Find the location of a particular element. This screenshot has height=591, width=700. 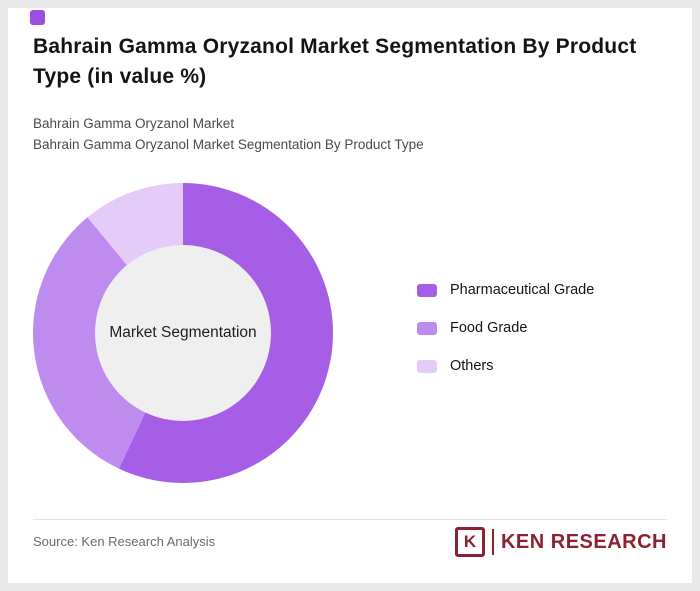

legend-item-others: Others is located at coordinates (505, 366).